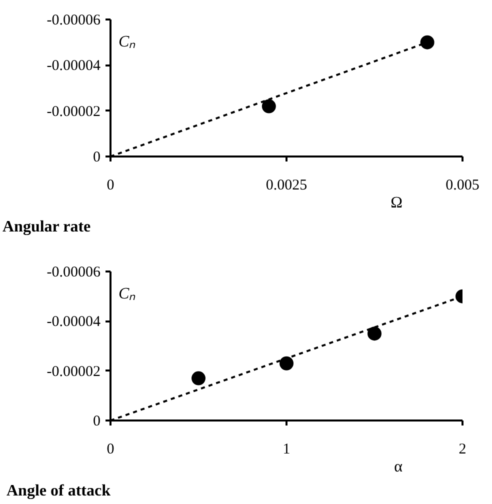 The image size is (492, 504). What do you see at coordinates (287, 186) in the screenshot?
I see `x-tick-label: 0.0025` at bounding box center [287, 186].